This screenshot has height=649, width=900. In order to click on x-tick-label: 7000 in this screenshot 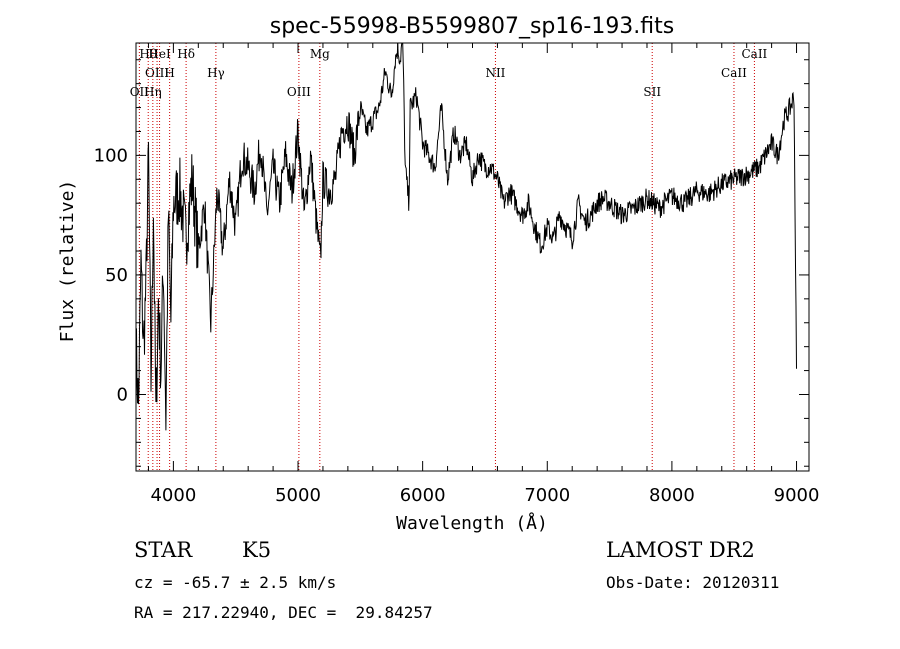, I will do `click(547, 495)`.